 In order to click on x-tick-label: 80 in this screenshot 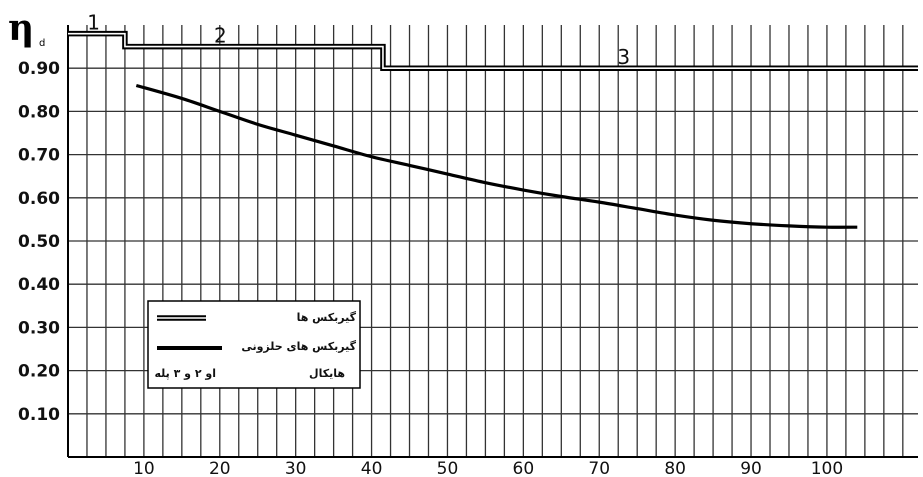, I will do `click(675, 468)`.